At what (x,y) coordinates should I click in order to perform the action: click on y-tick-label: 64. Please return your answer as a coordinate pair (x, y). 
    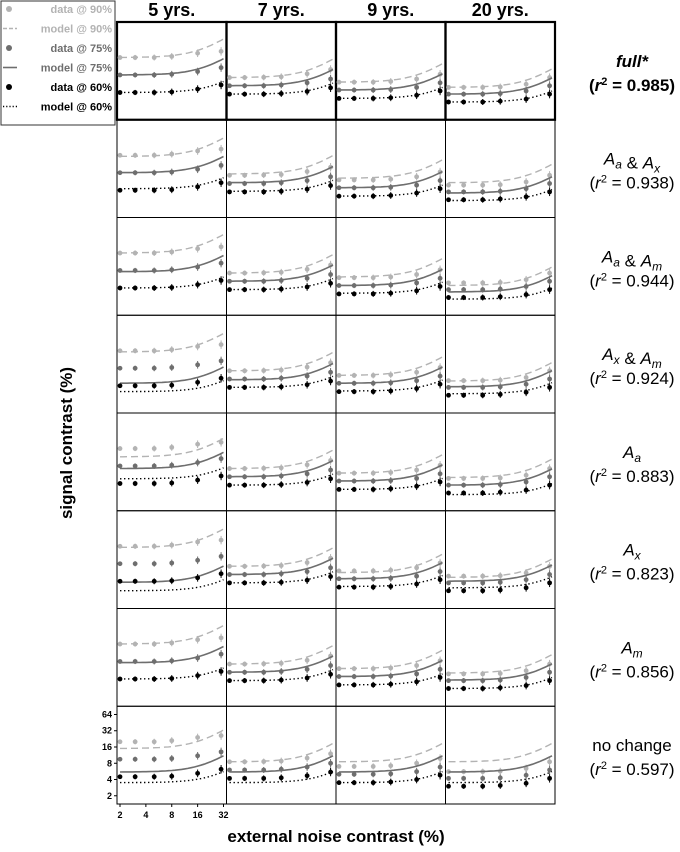
    Looking at the image, I should click on (107, 714).